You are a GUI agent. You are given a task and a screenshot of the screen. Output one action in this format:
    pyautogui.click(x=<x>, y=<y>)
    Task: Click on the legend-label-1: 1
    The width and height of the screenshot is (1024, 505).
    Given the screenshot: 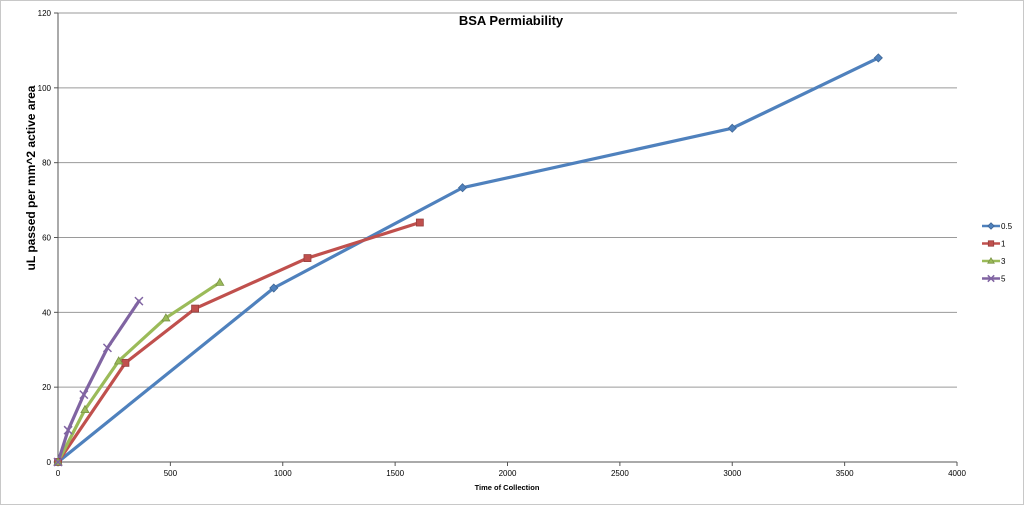 What is the action you would take?
    pyautogui.click(x=1003, y=244)
    